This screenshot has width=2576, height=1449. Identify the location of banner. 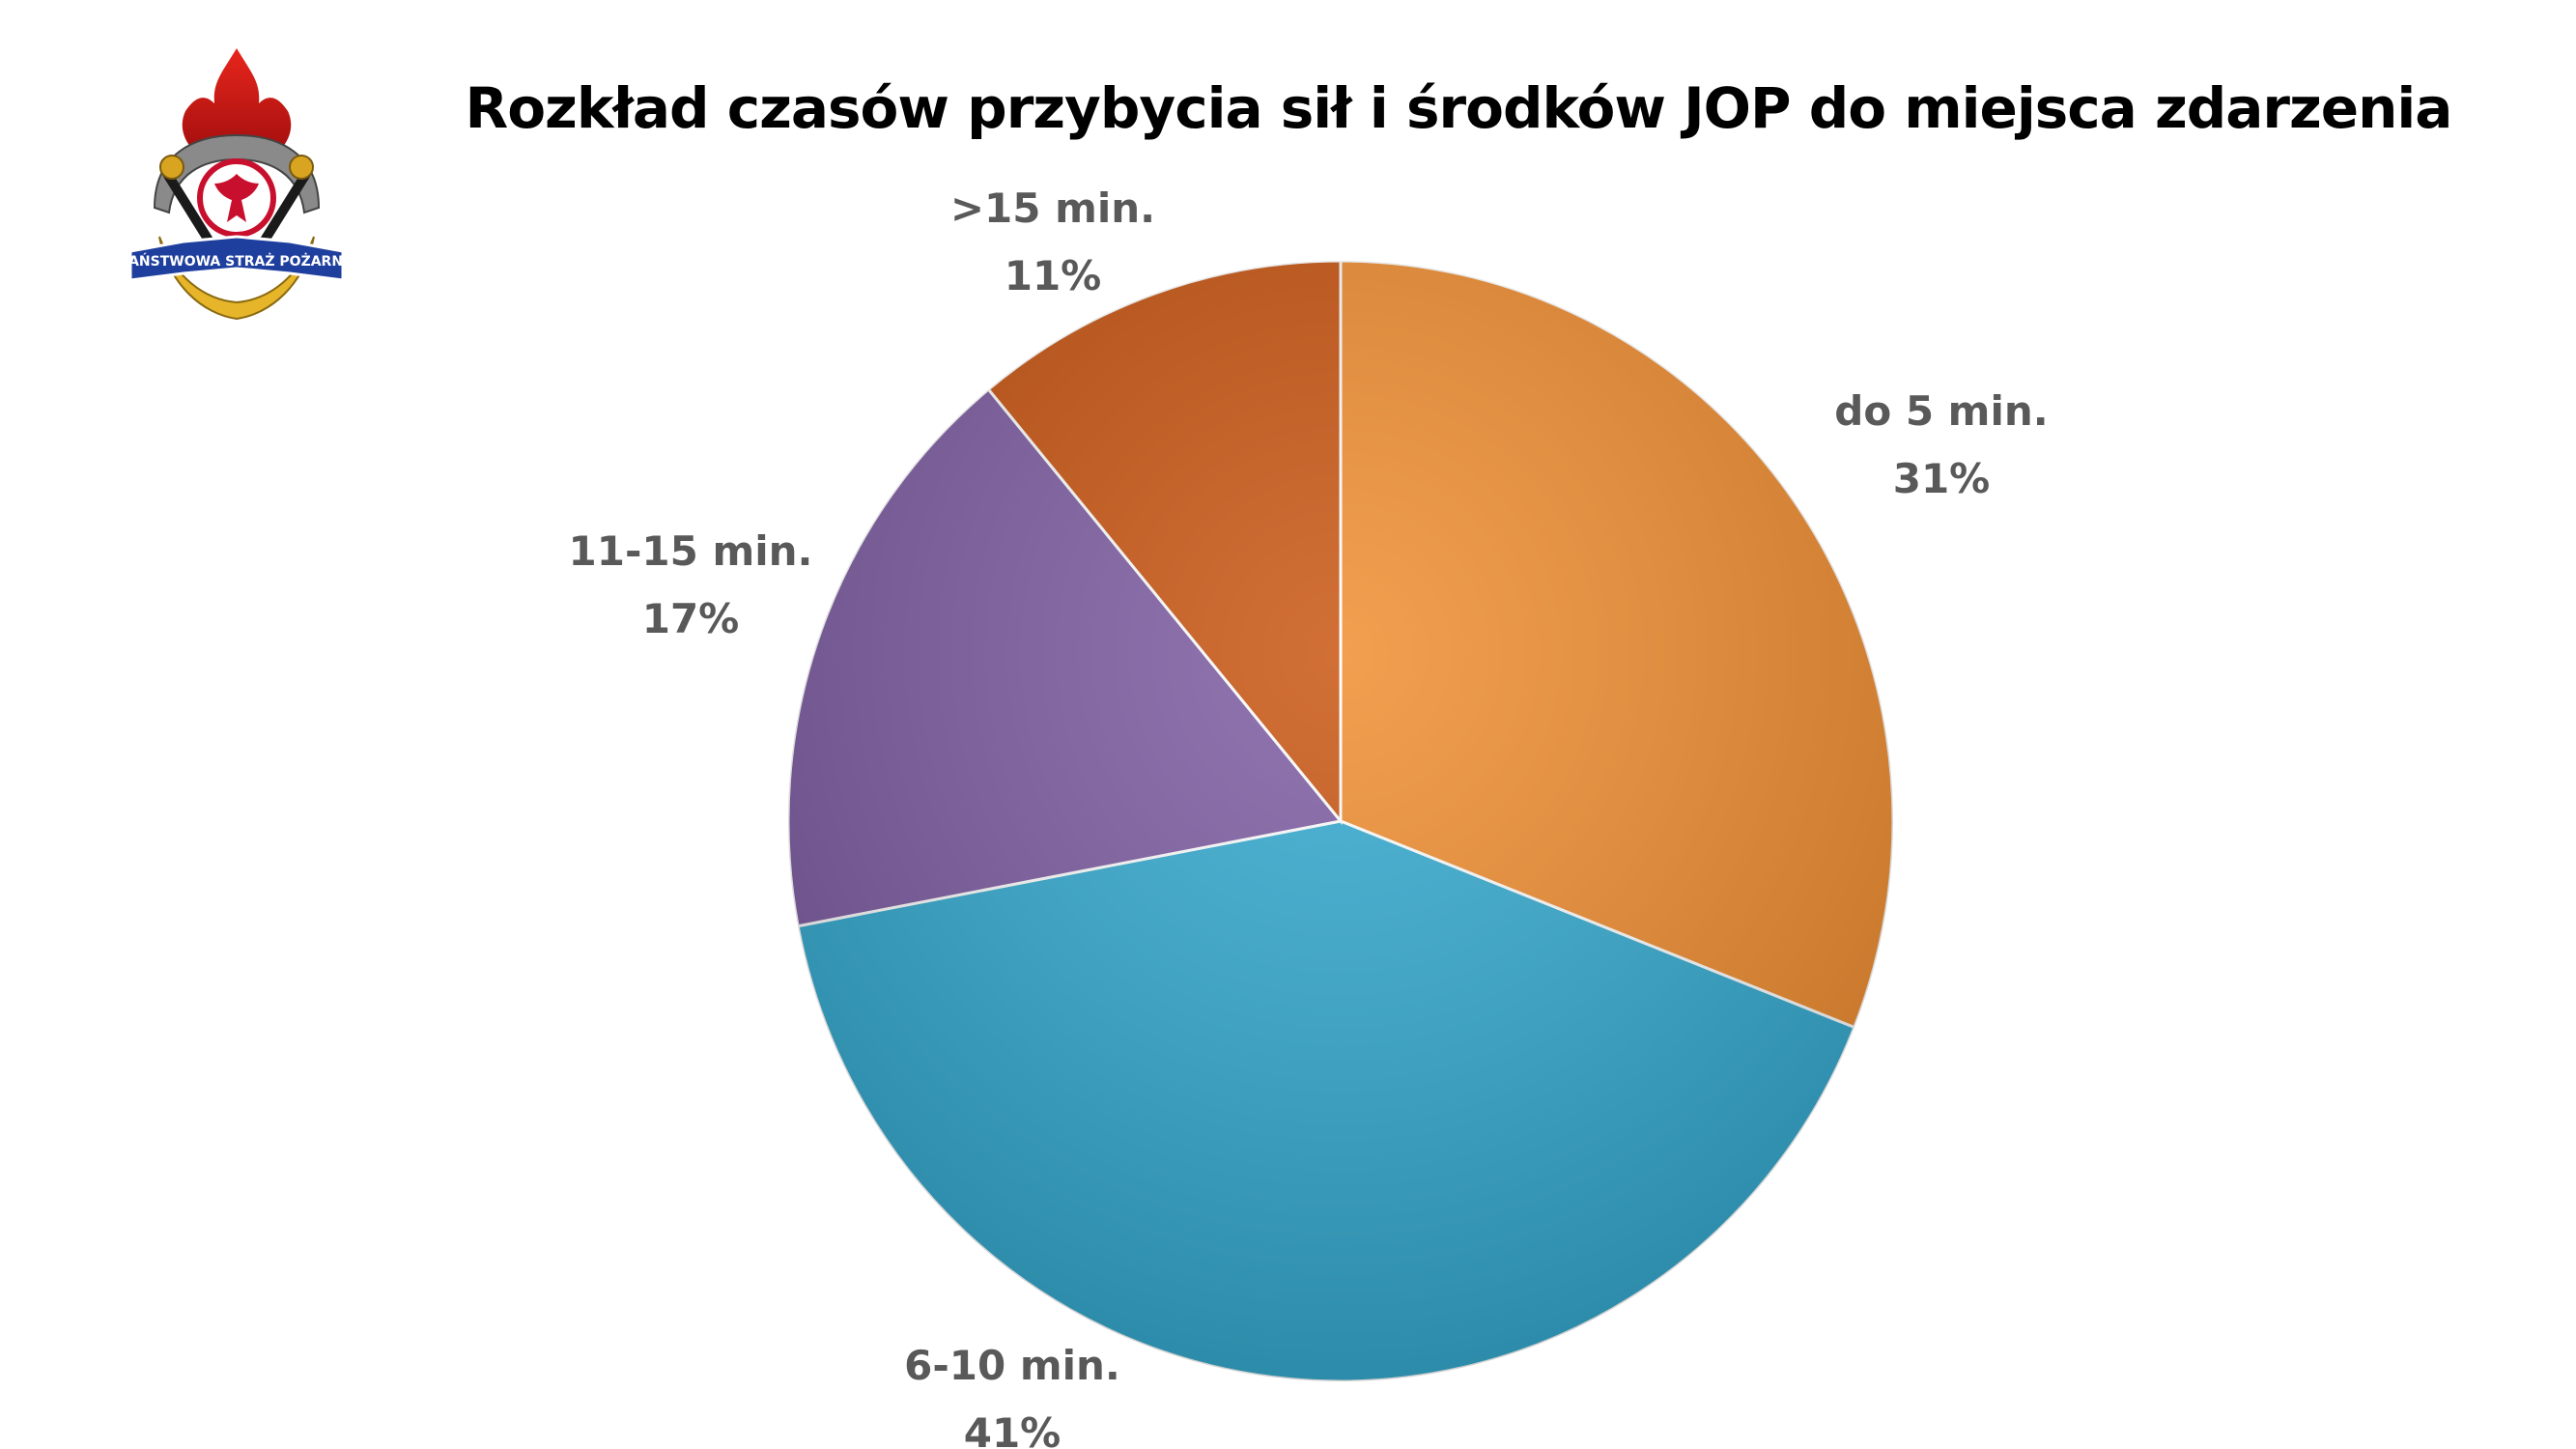
(236, 258).